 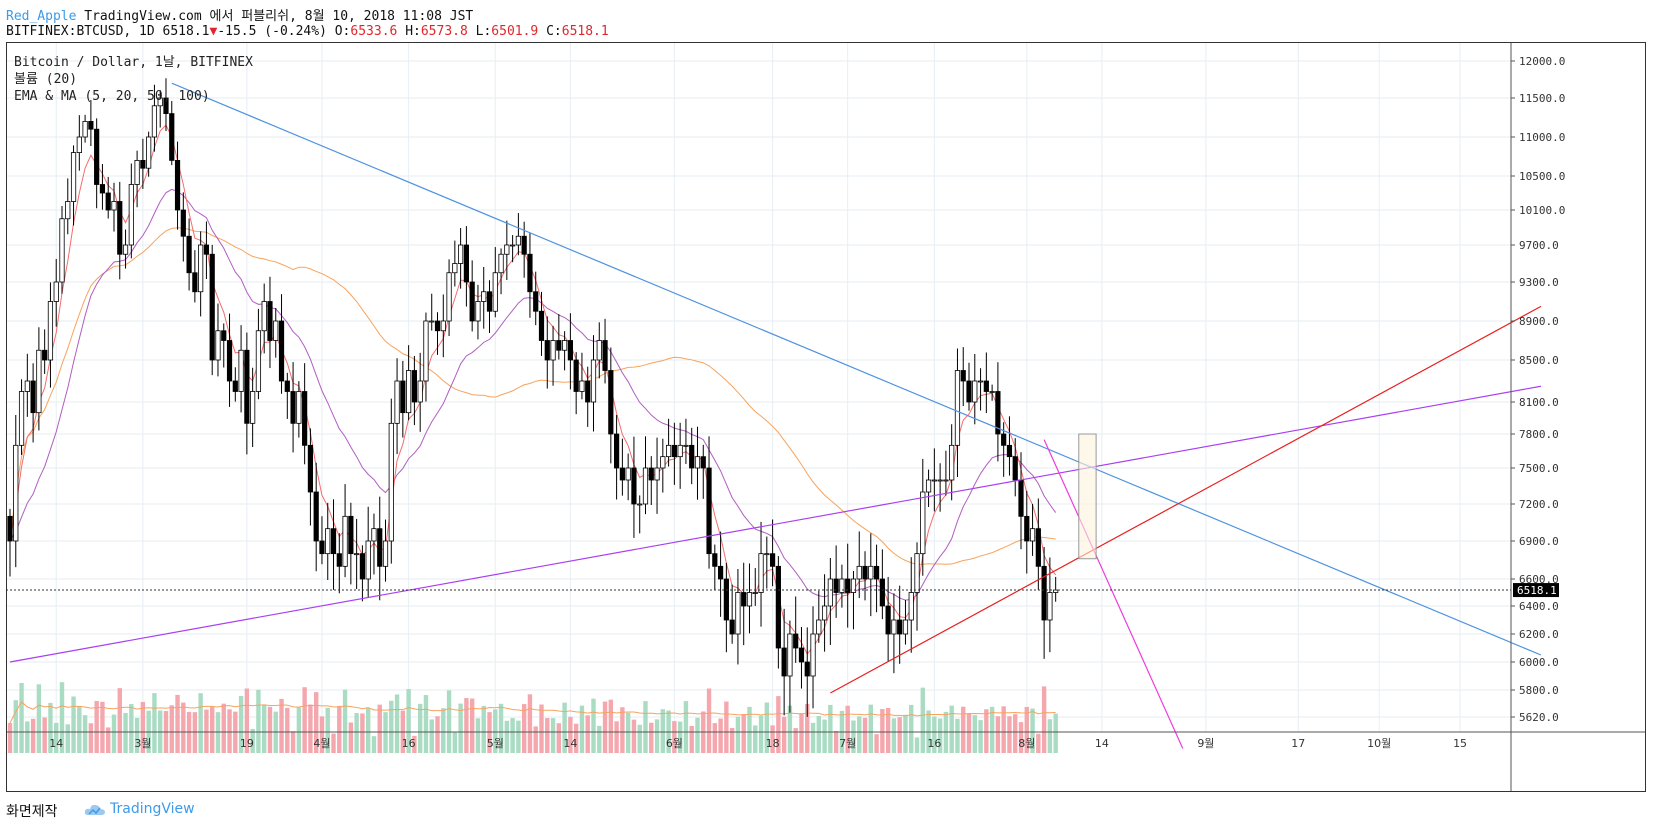 What do you see at coordinates (133, 62) in the screenshot?
I see `legend-symbol: Bitcoin / Dollar, 1날, BITFINEX` at bounding box center [133, 62].